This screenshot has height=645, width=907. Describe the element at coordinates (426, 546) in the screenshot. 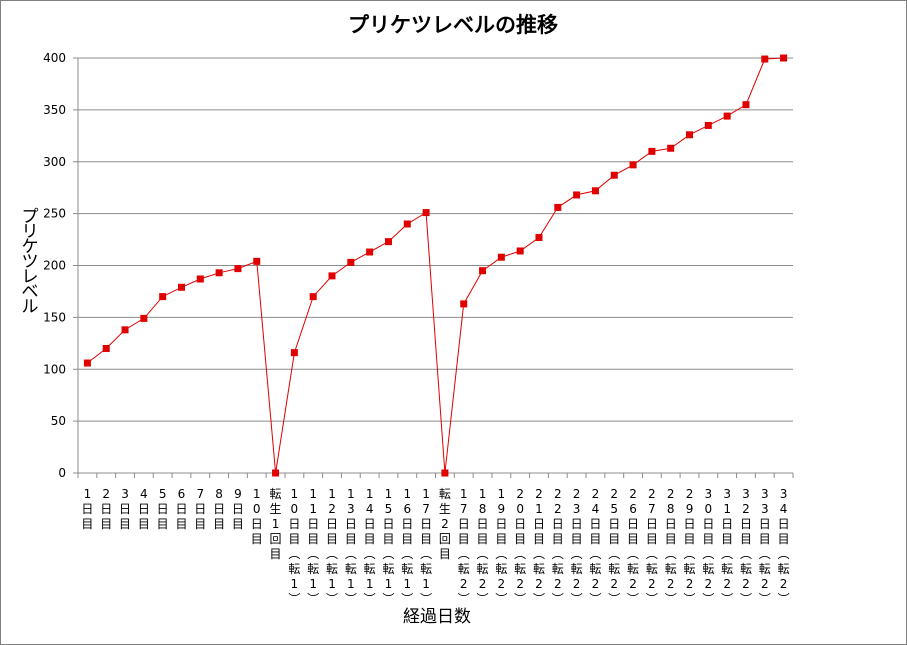

I see `x-tick-label: 1 7 日目︵転 1 ︶` at that location.